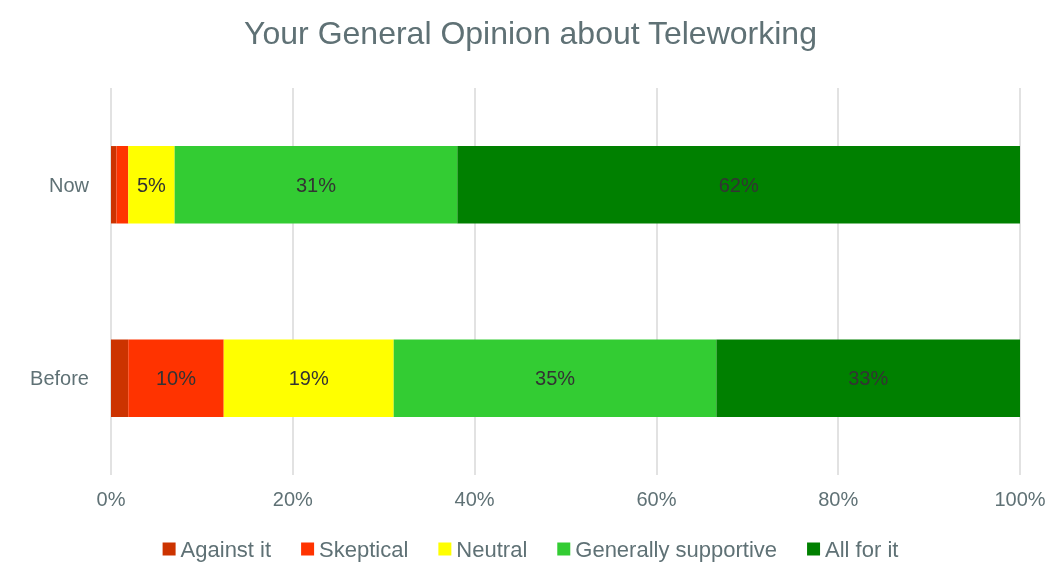 This screenshot has width=1061, height=573. What do you see at coordinates (656, 499) in the screenshot?
I see `x-tick-label: 60%` at bounding box center [656, 499].